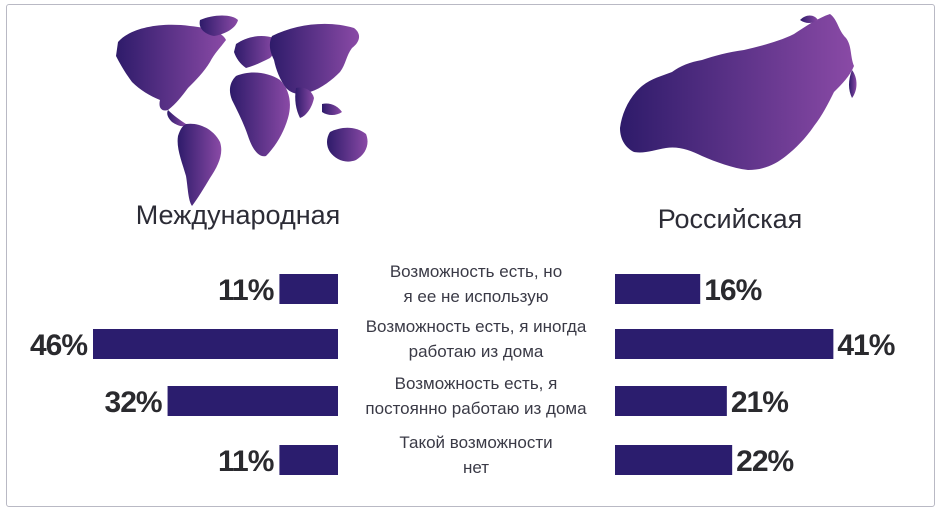  What do you see at coordinates (476, 326) in the screenshot?
I see `category-label: Возможность есть, я иногда` at bounding box center [476, 326].